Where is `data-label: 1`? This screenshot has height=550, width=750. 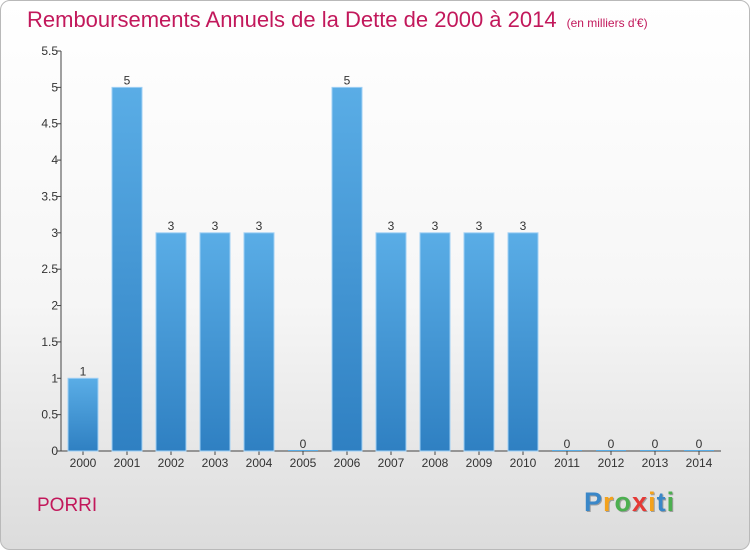
data-label: 1 is located at coordinates (83, 371).